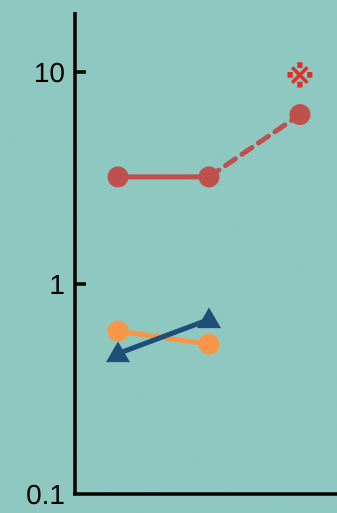 The image size is (337, 513). Describe the element at coordinates (49, 72) in the screenshot. I see `y-tick-label: 10` at that location.